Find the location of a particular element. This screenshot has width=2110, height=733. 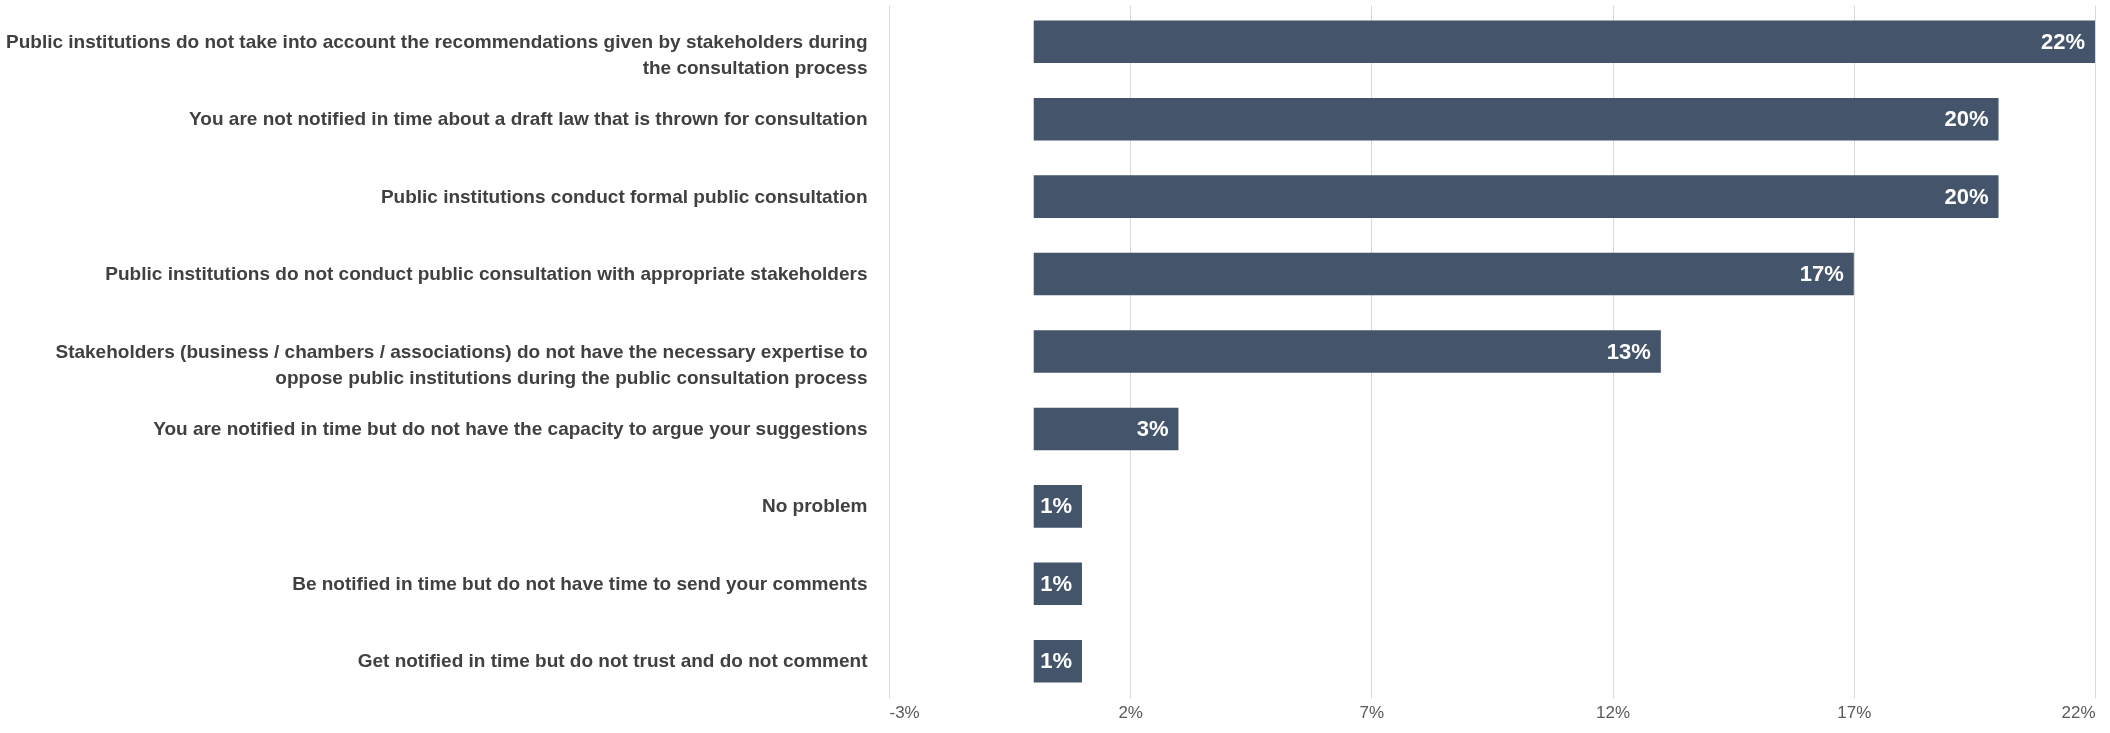

x-tick-label: 12% is located at coordinates (1613, 712).